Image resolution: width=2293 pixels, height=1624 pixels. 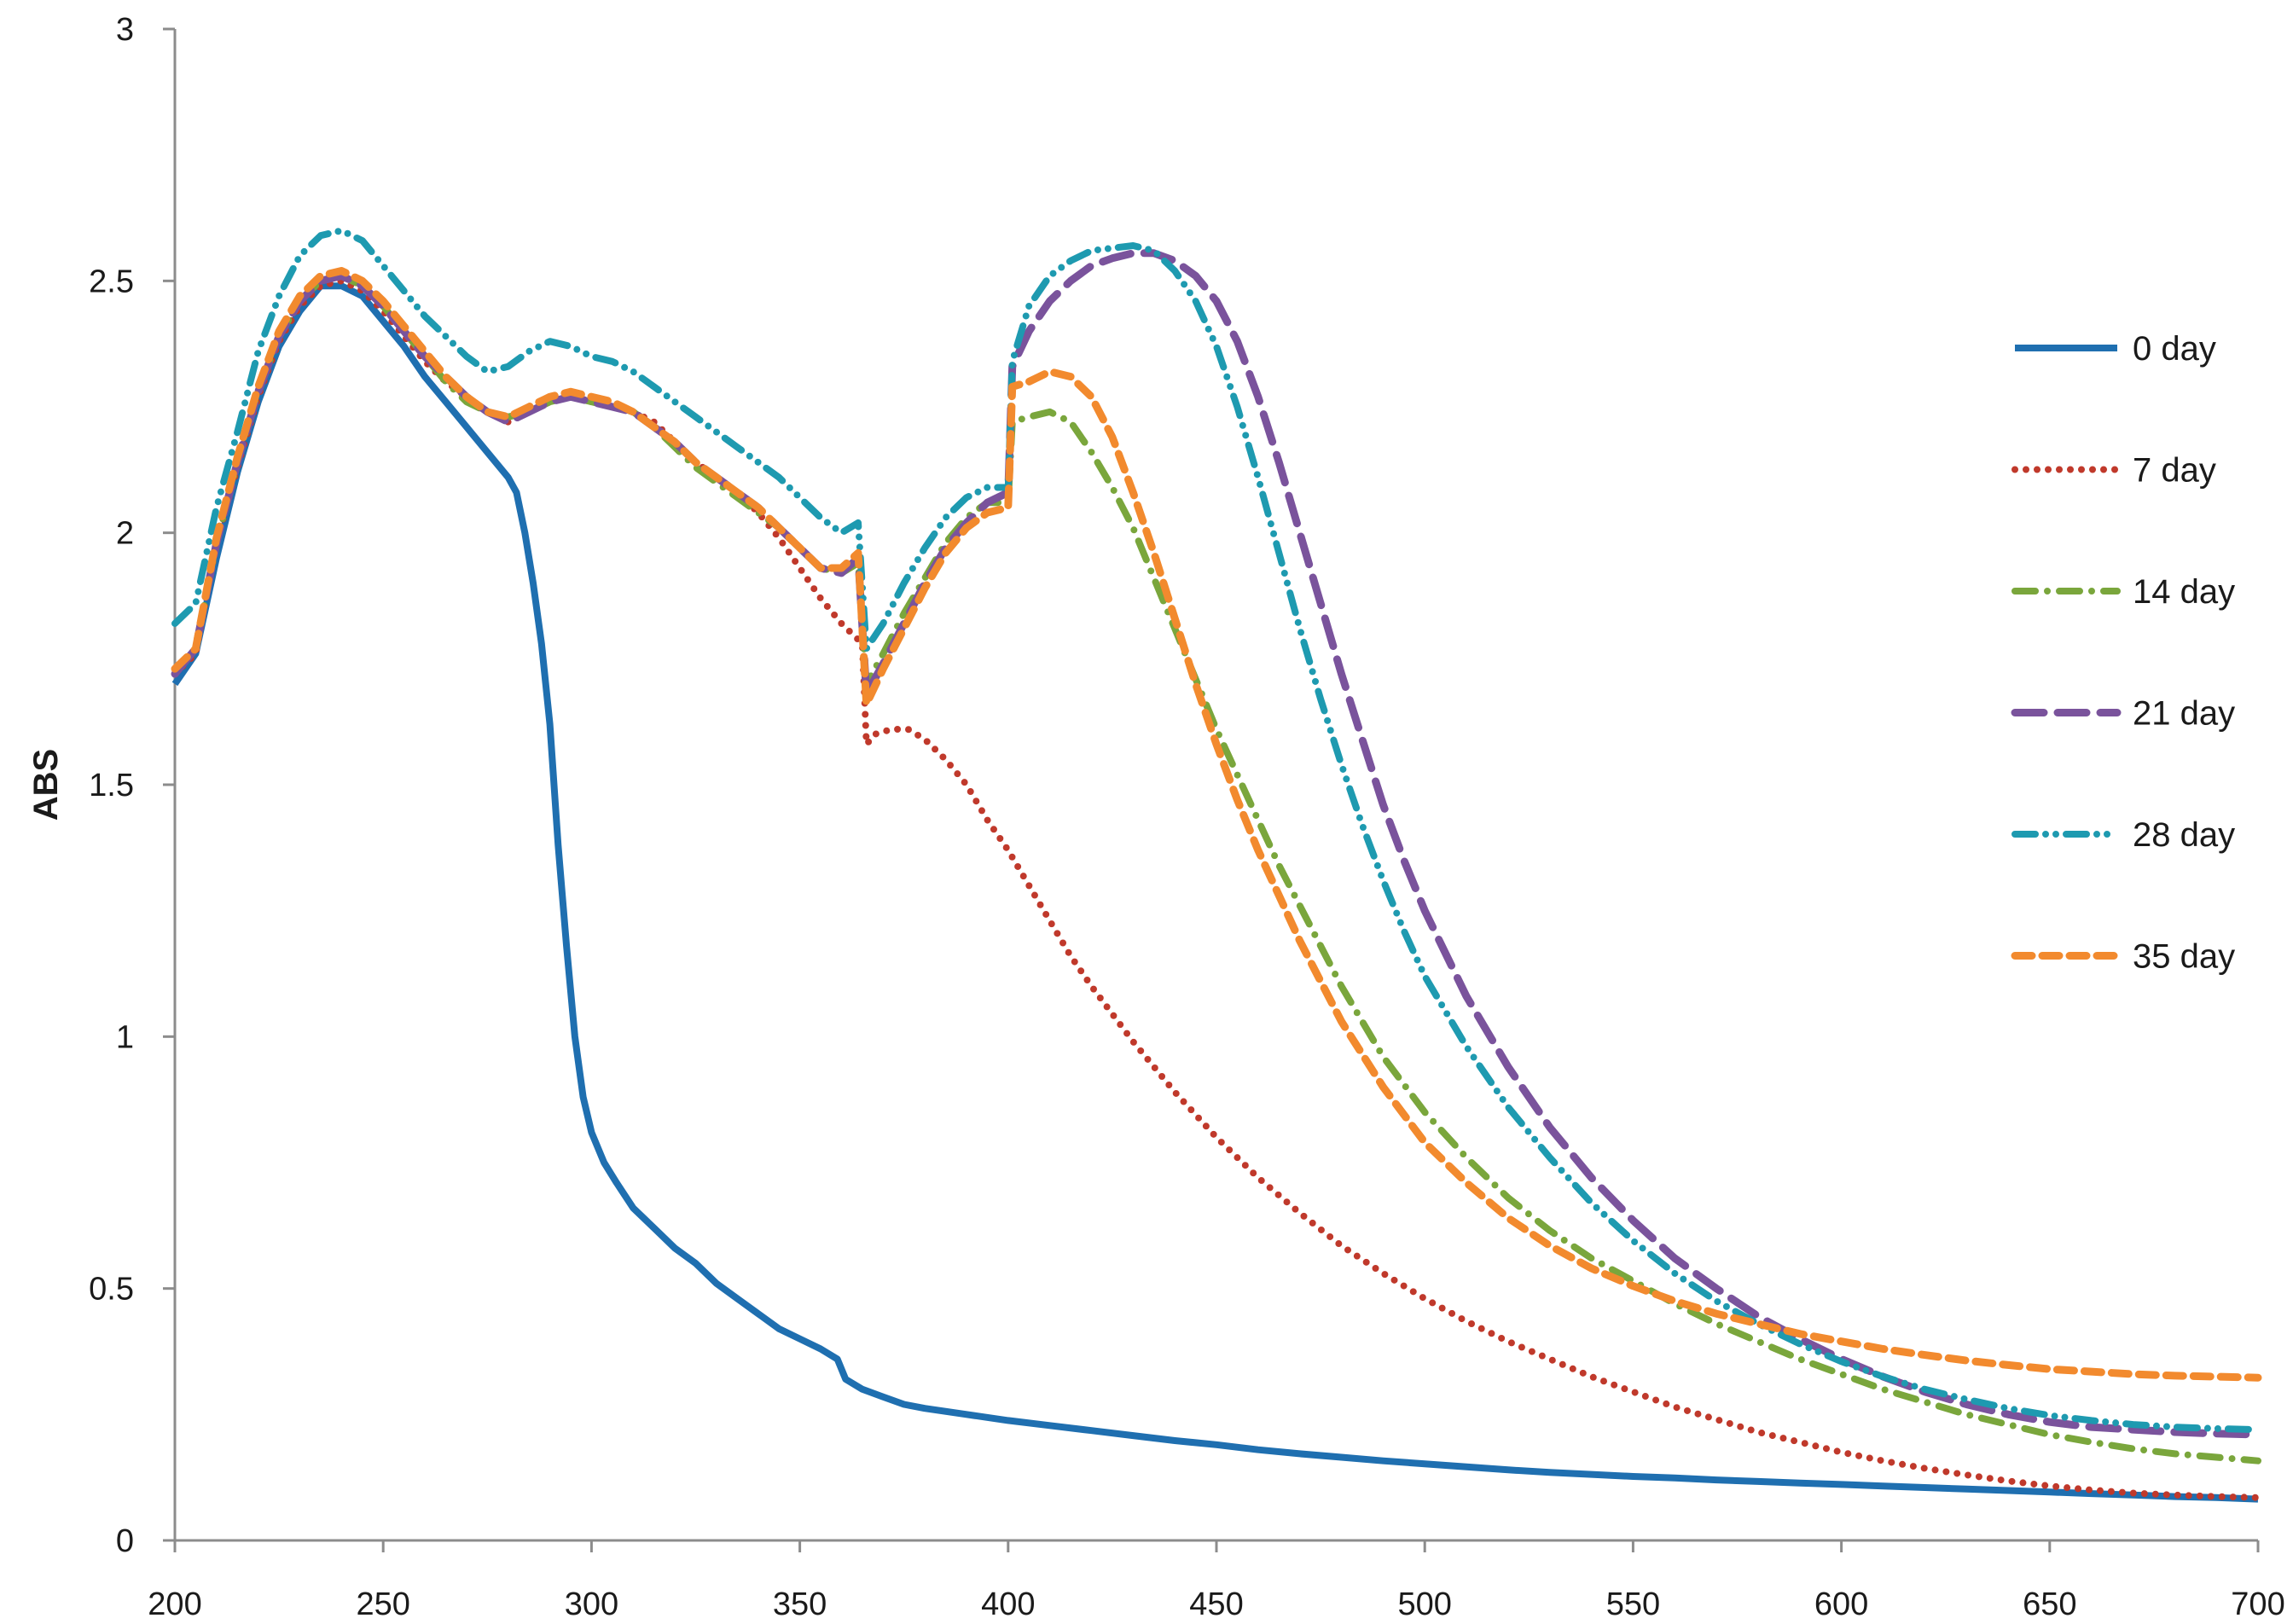 What do you see at coordinates (2174, 471) in the screenshot?
I see `legend-label: 7 day` at bounding box center [2174, 471].